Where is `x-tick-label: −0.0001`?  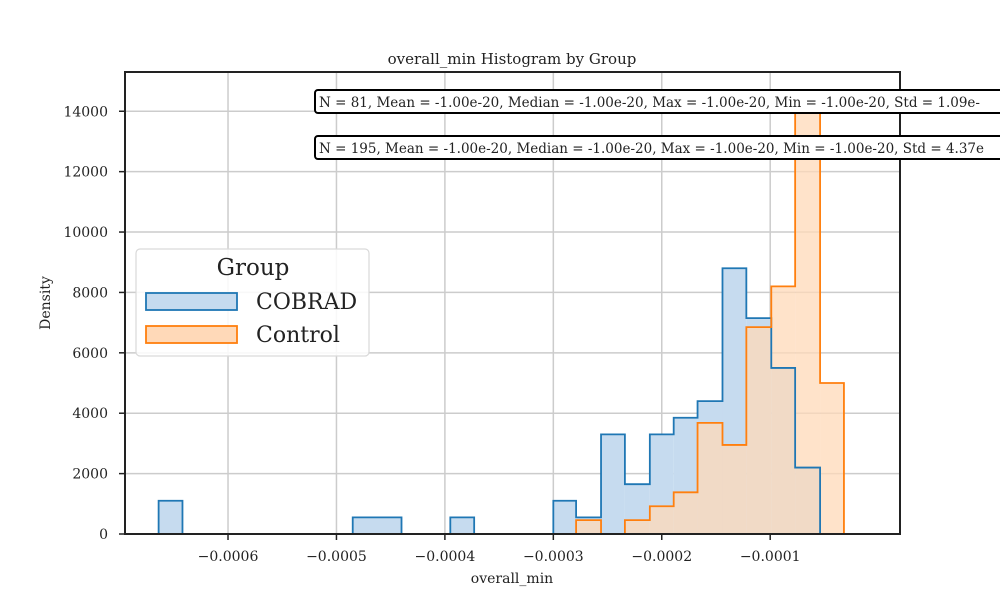
x-tick-label: −0.0001 is located at coordinates (770, 557).